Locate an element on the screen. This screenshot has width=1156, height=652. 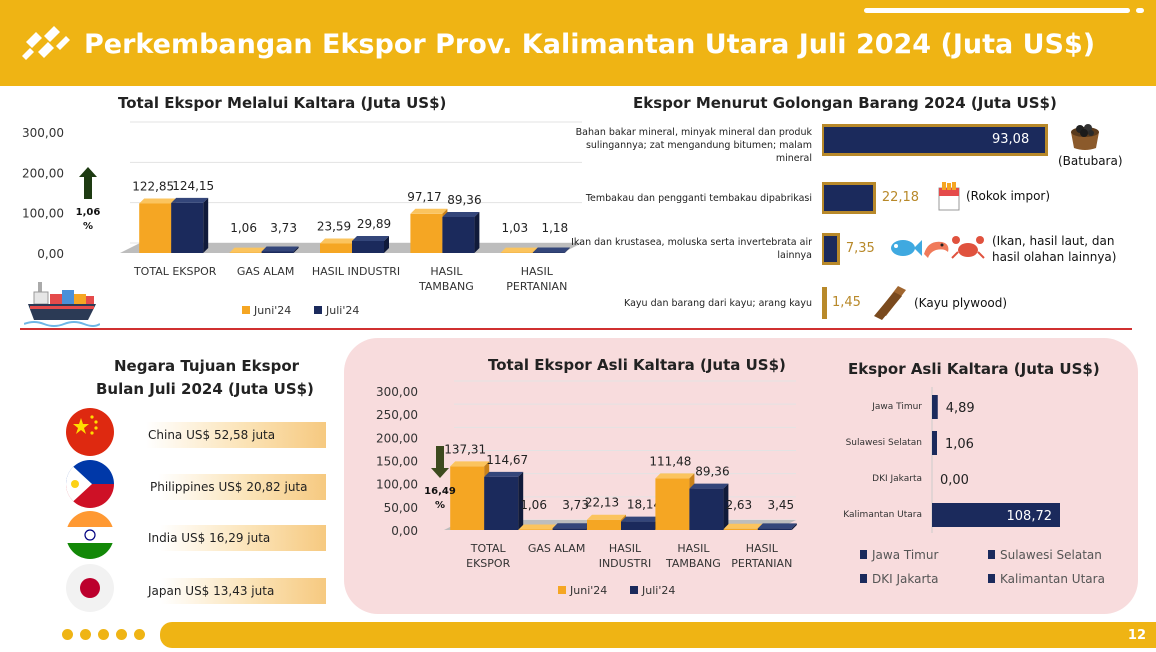
legend-label-juli: Juli'24 is located at coordinates (342, 310).